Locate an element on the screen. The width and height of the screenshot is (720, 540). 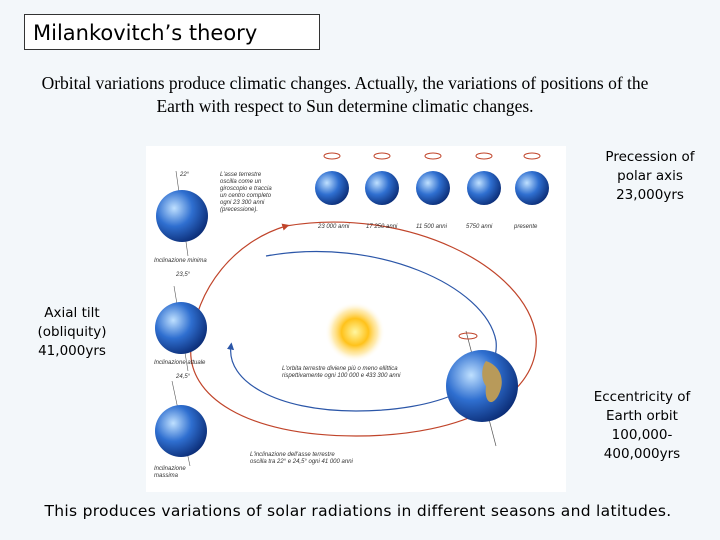
figure-angle: 24,5° is located at coordinates (183, 377).